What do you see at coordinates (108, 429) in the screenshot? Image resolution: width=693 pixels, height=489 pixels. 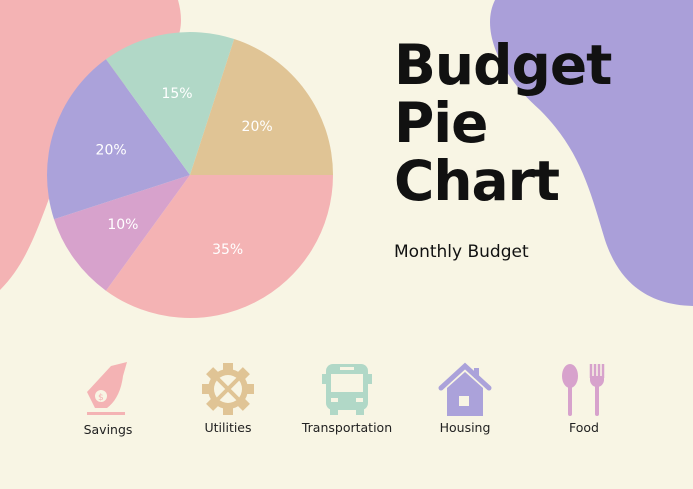 I see `legend-label: Savings` at bounding box center [108, 429].